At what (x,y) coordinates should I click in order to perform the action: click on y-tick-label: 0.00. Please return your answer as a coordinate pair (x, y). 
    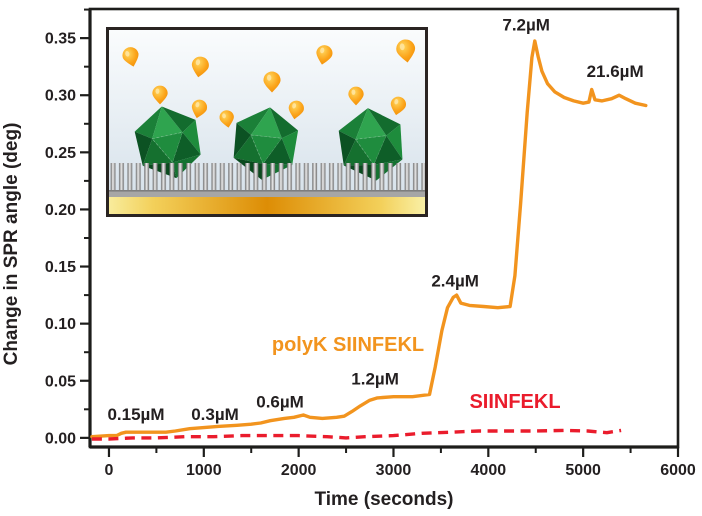
    Looking at the image, I should click on (60, 438).